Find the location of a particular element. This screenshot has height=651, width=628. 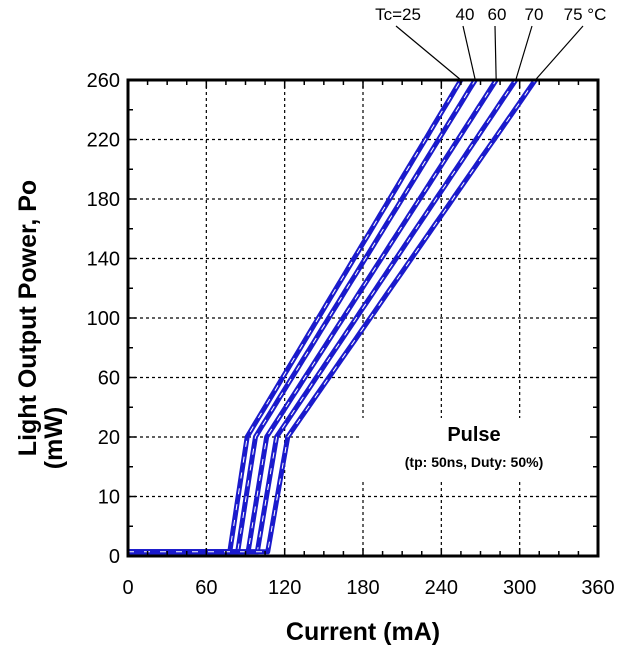

series-label: 70 is located at coordinates (534, 14).